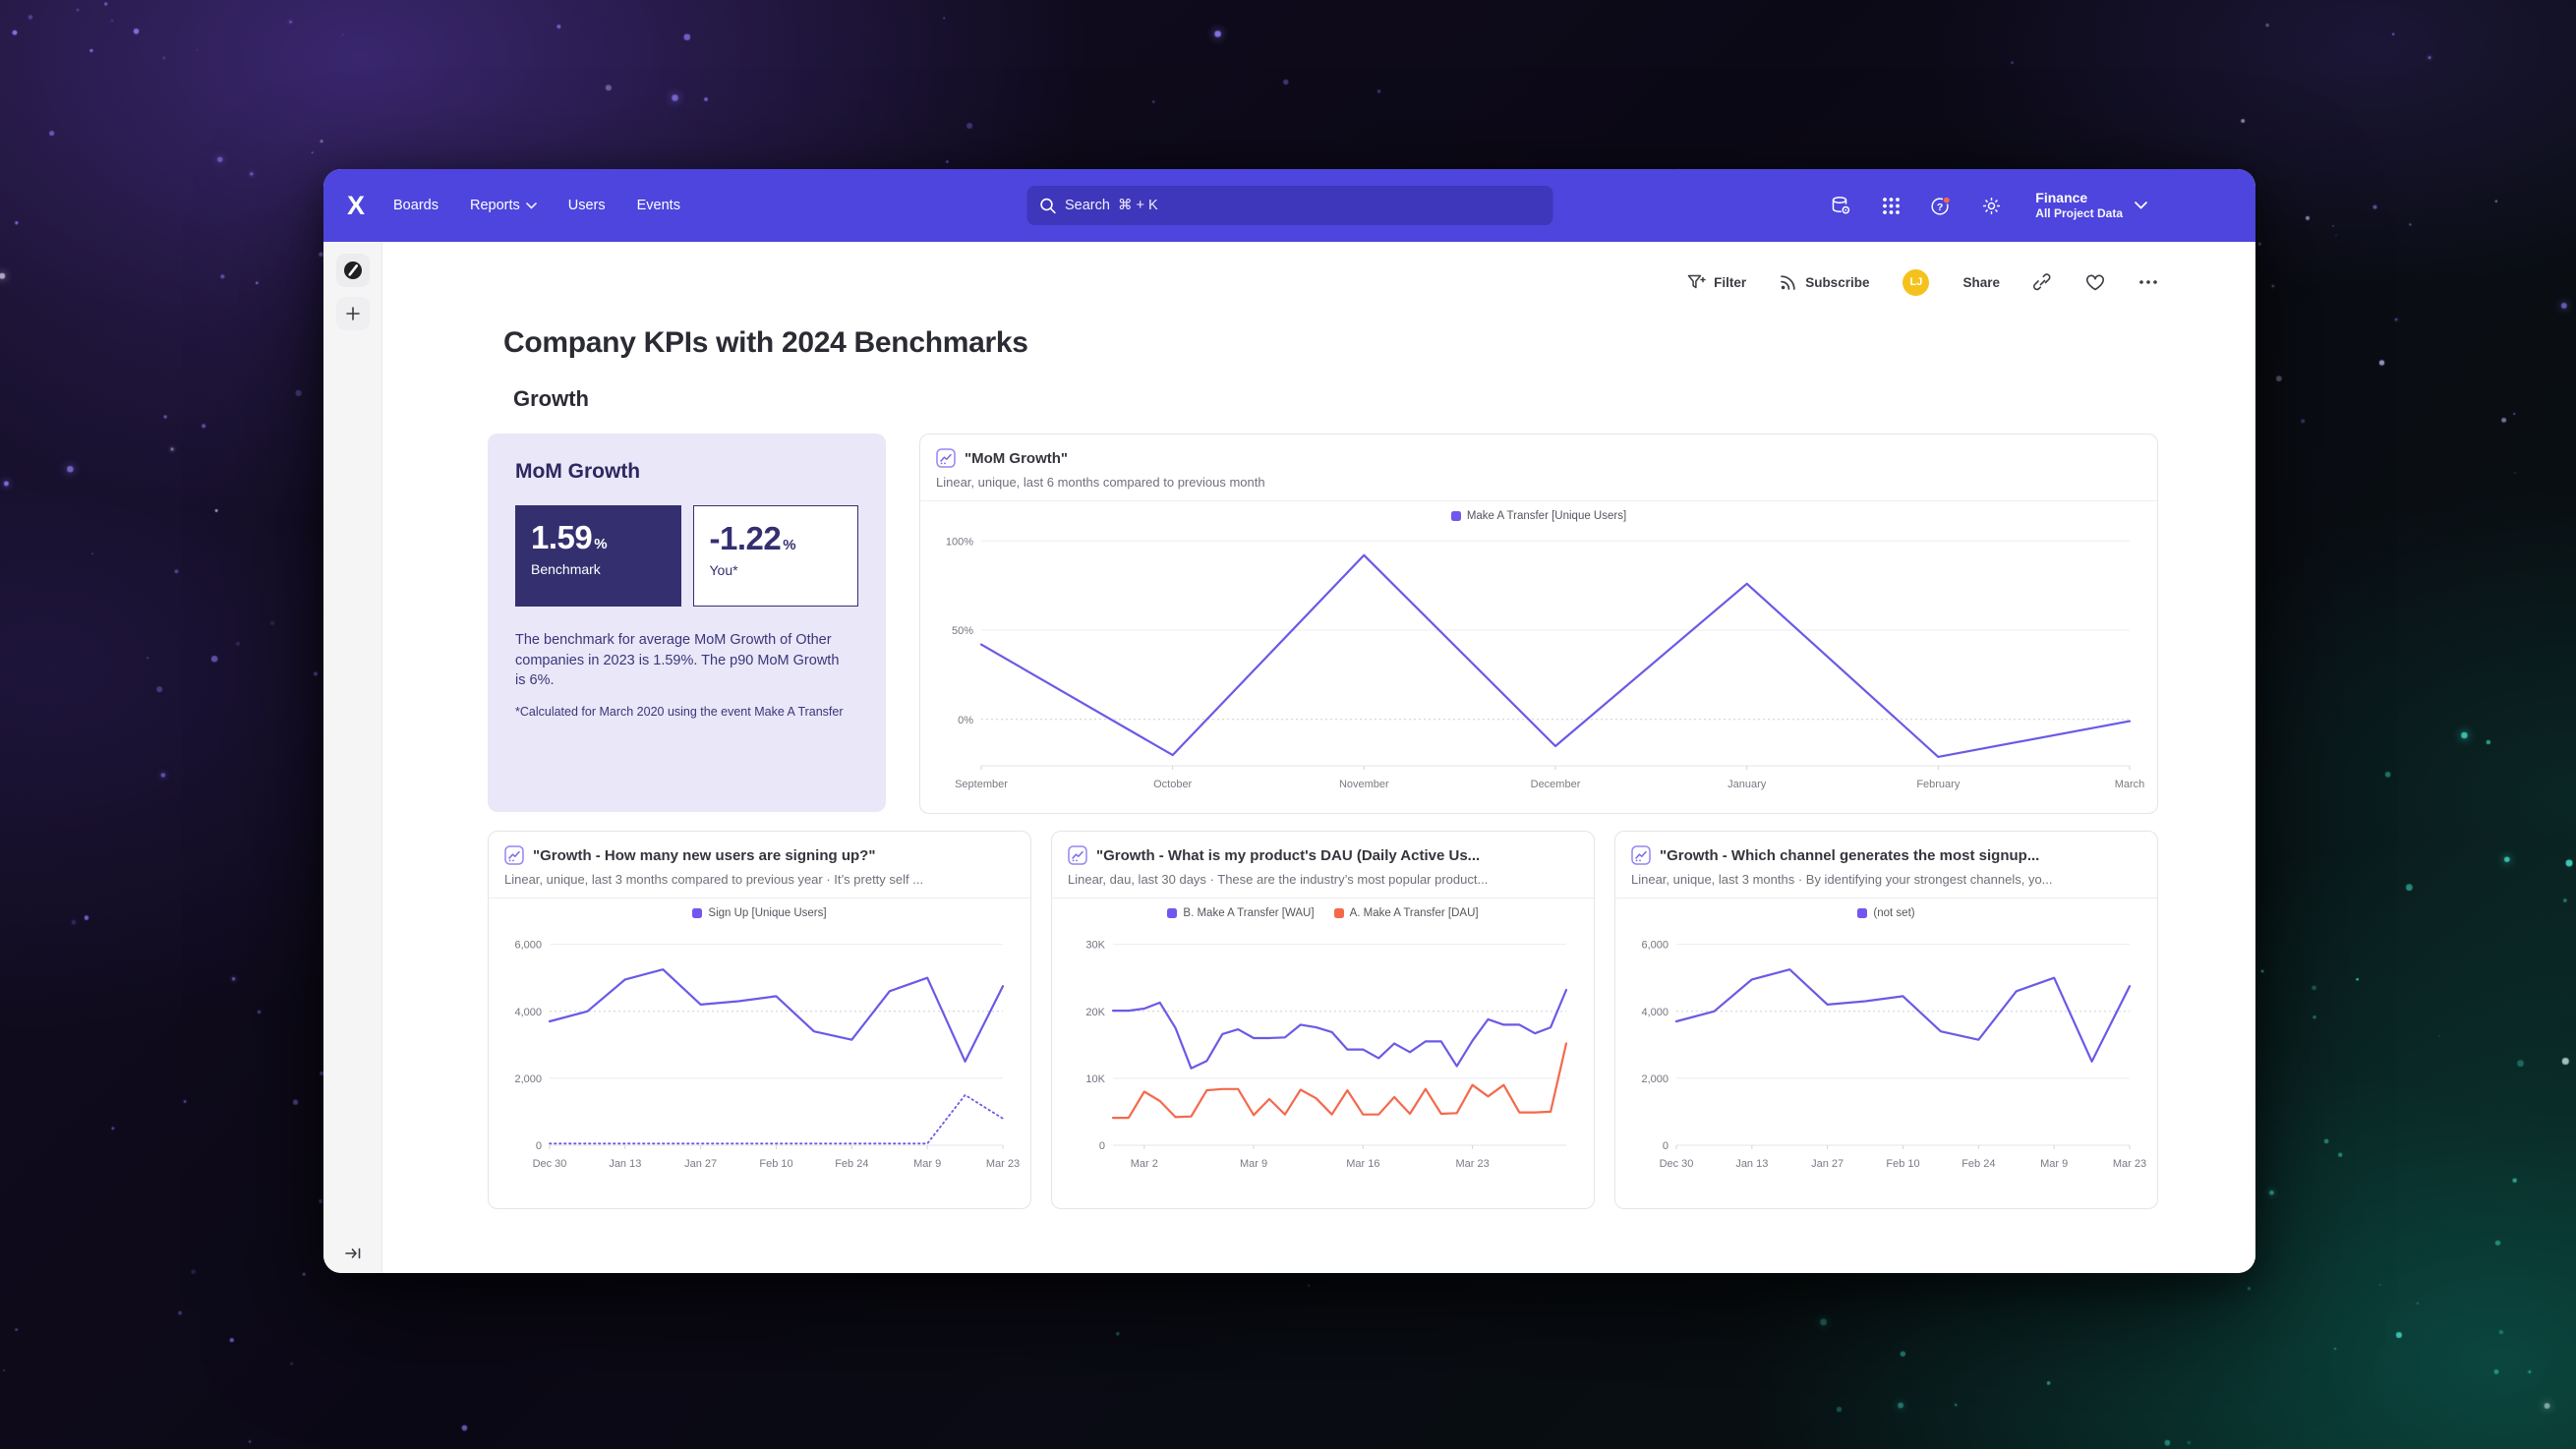 This screenshot has height=1449, width=2576. I want to click on legend-label: A. Make A Transfer [DAU], so click(1414, 913).